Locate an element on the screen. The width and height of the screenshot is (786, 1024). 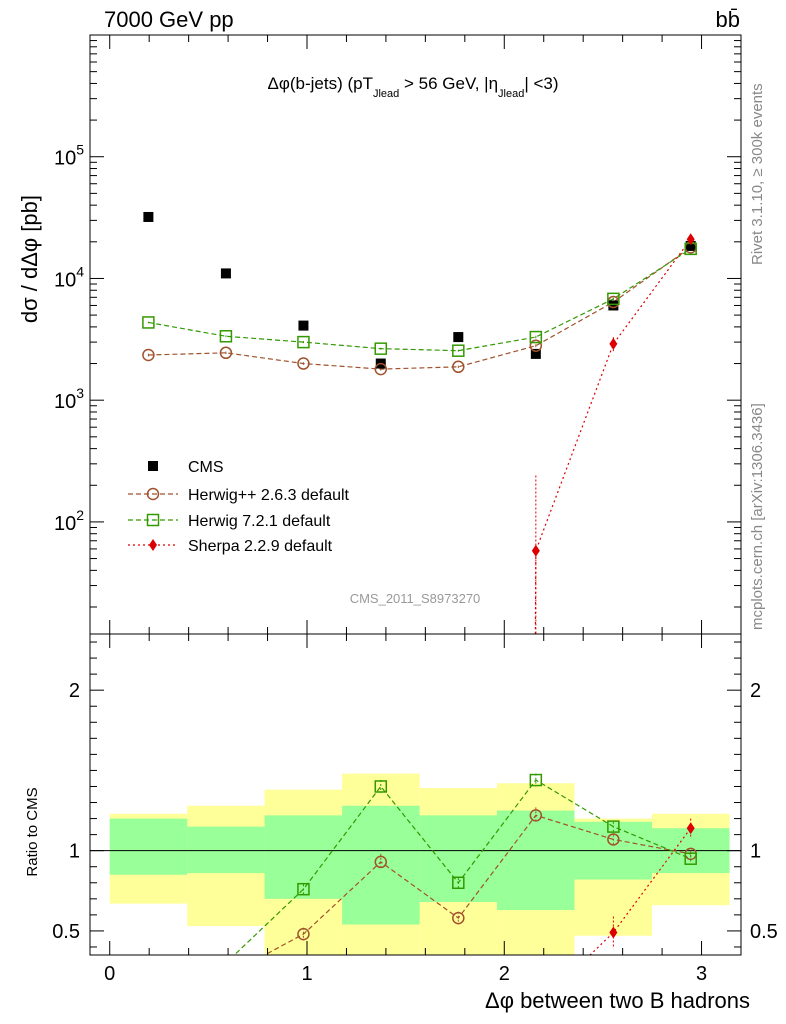
top-y-axis-label: dσ / dΔφ [pb] is located at coordinates (29, 259).